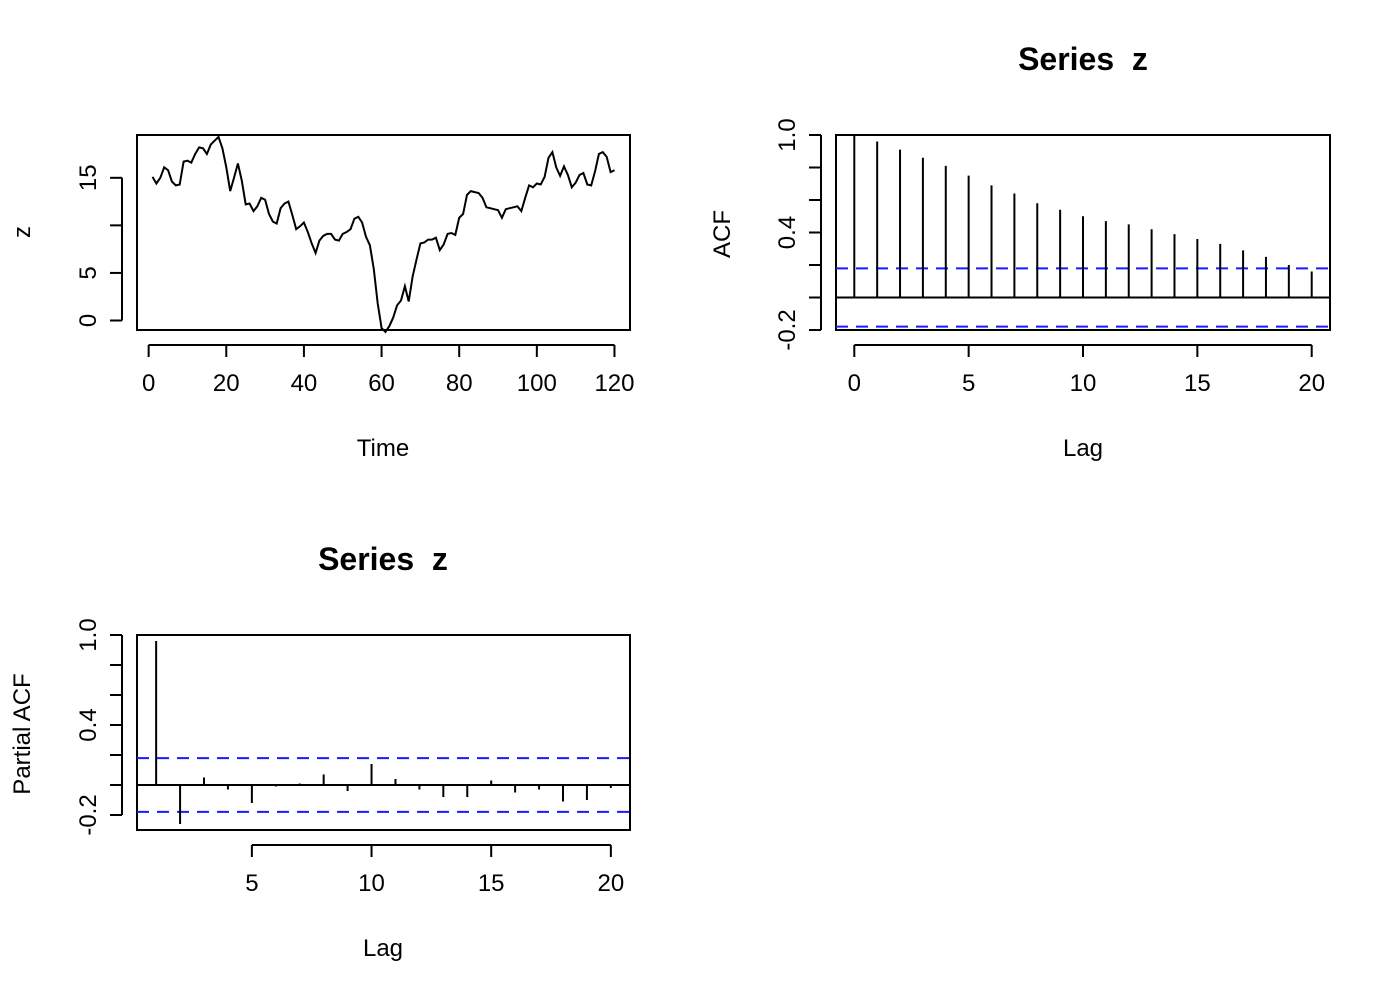  What do you see at coordinates (1083, 59) in the screenshot?
I see `acf-title: Series z` at bounding box center [1083, 59].